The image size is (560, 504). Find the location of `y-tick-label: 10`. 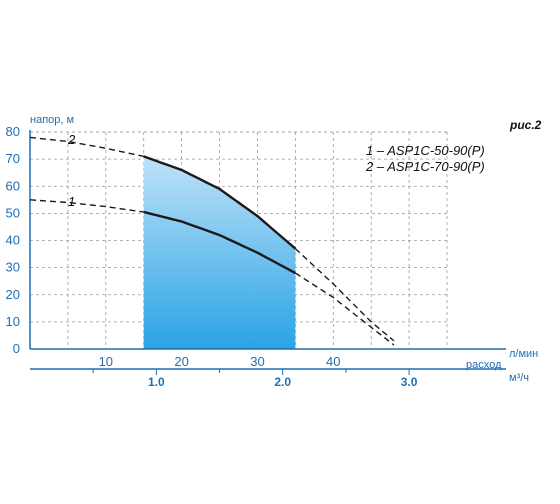

y-tick-label: 10 is located at coordinates (13, 321).